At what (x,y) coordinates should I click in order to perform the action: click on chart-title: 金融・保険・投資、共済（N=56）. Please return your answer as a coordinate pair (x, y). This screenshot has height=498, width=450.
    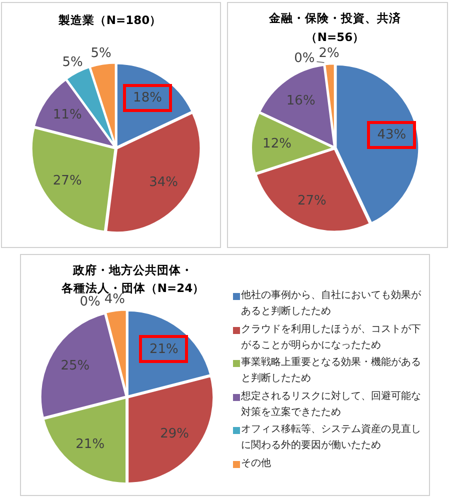
    Looking at the image, I should click on (335, 28).